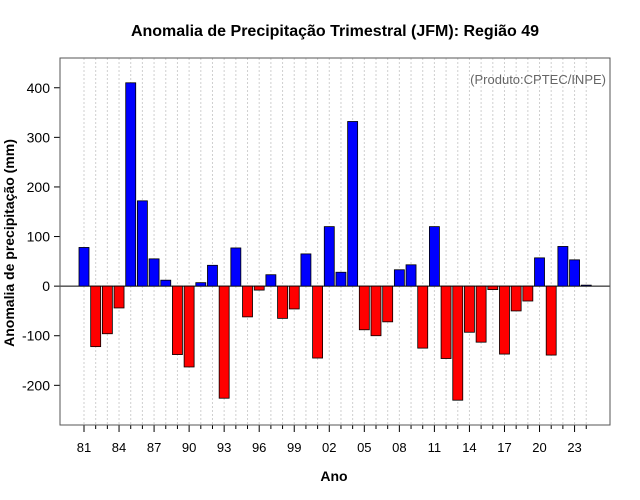  What do you see at coordinates (154, 272) in the screenshot?
I see `bar-1987` at bounding box center [154, 272].